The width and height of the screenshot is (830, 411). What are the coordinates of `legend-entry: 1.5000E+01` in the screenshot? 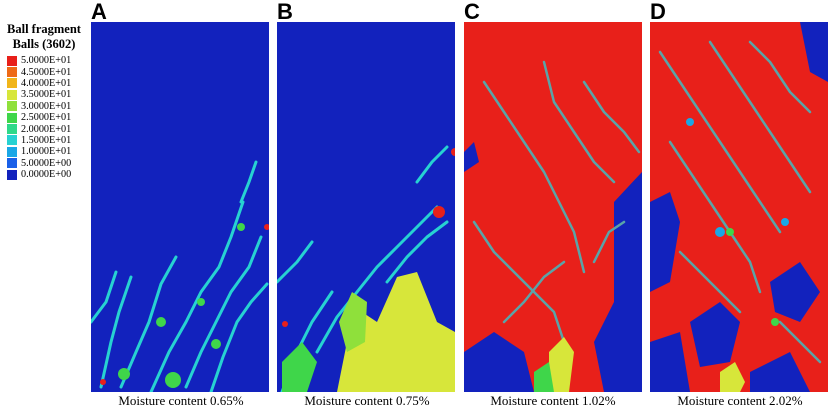 It's located at (44, 140).